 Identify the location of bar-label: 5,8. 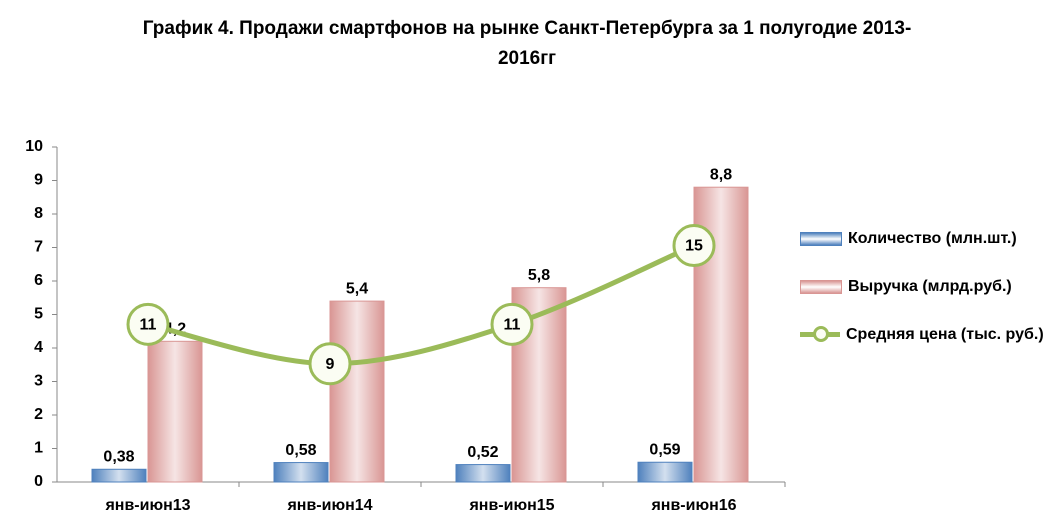
(539, 275).